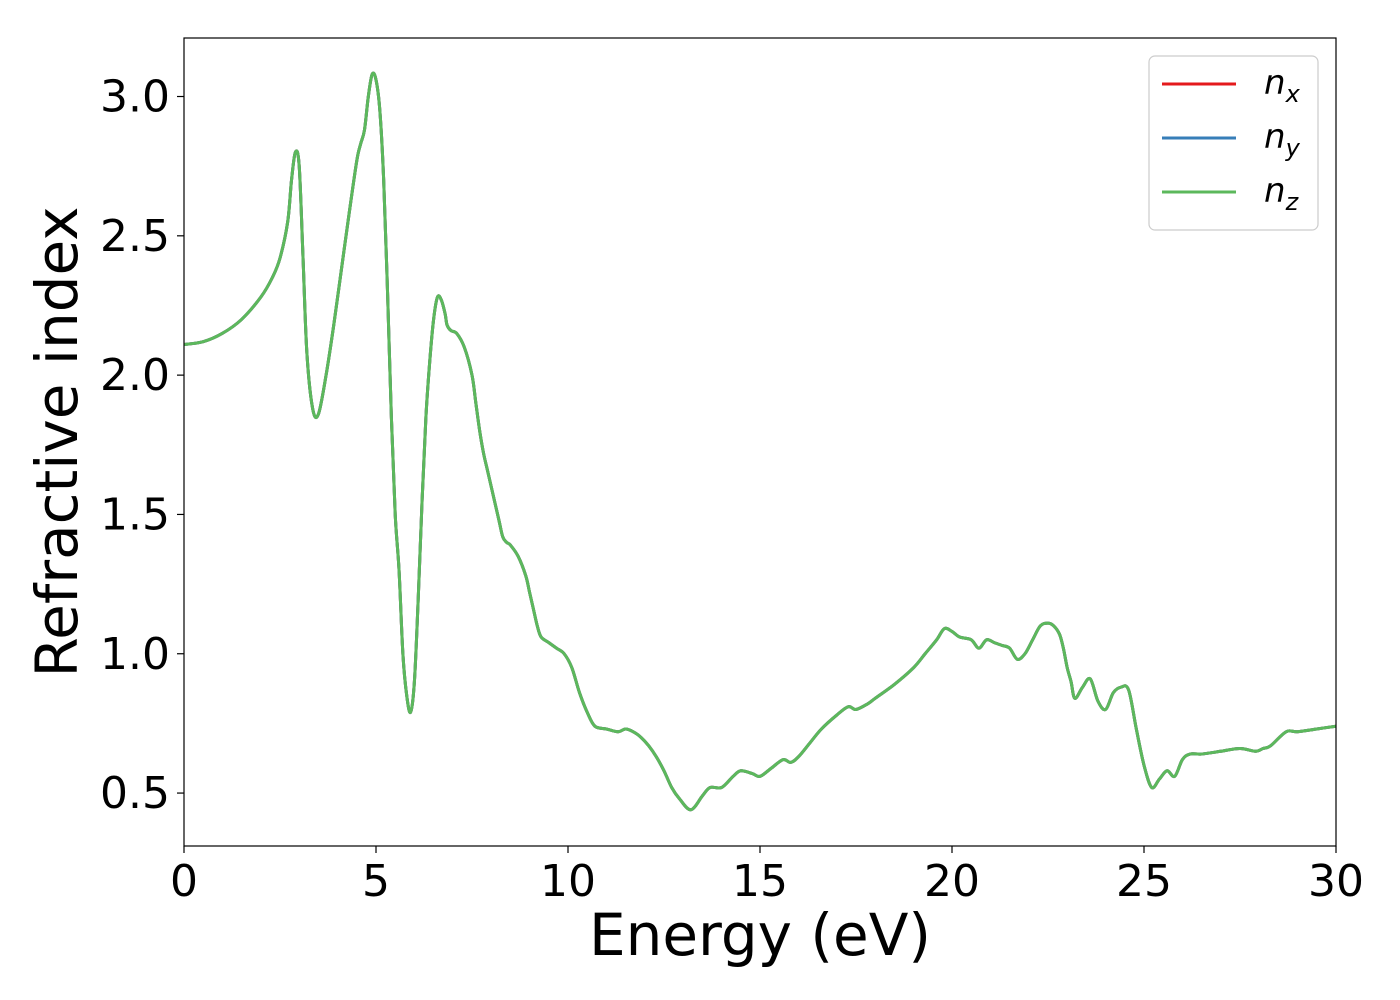  What do you see at coordinates (135, 654) in the screenshot?
I see `y-tick-label: 1.0` at bounding box center [135, 654].